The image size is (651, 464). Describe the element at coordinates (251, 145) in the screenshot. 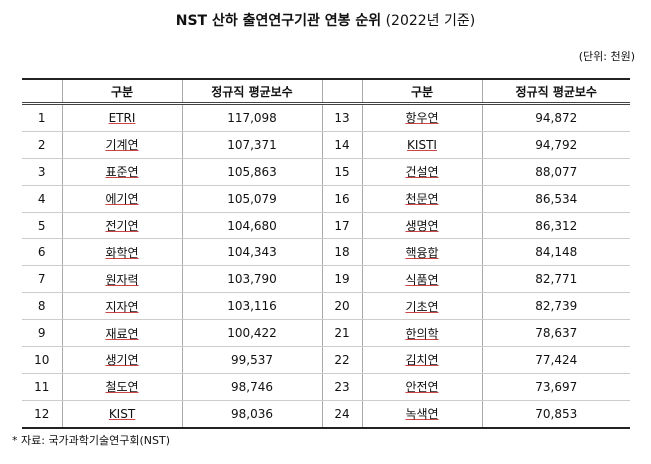

I see `salary-cell: 107,371` at that location.